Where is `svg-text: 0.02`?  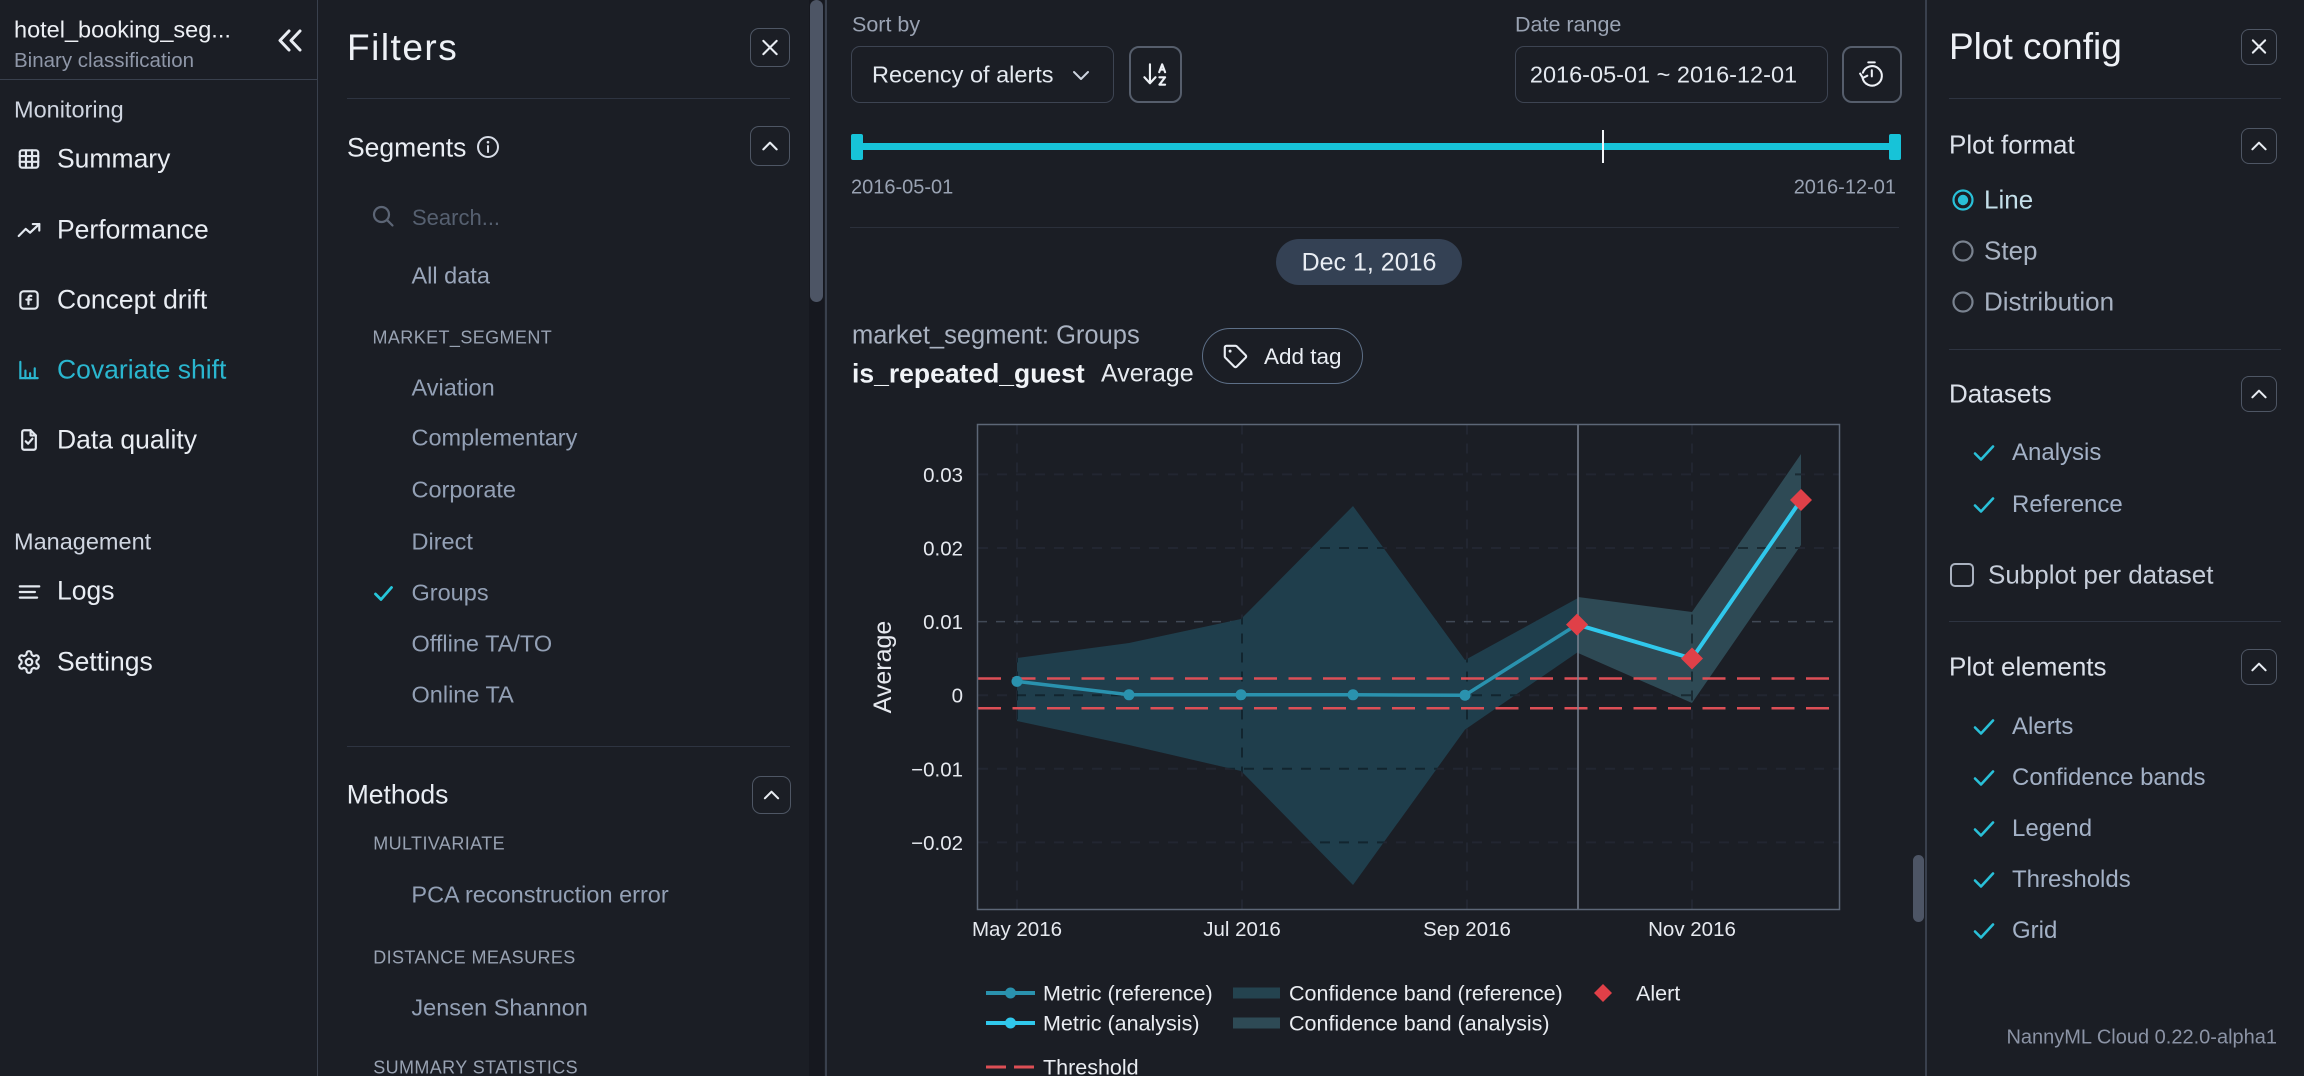 svg-text: 0.02 is located at coordinates (943, 549).